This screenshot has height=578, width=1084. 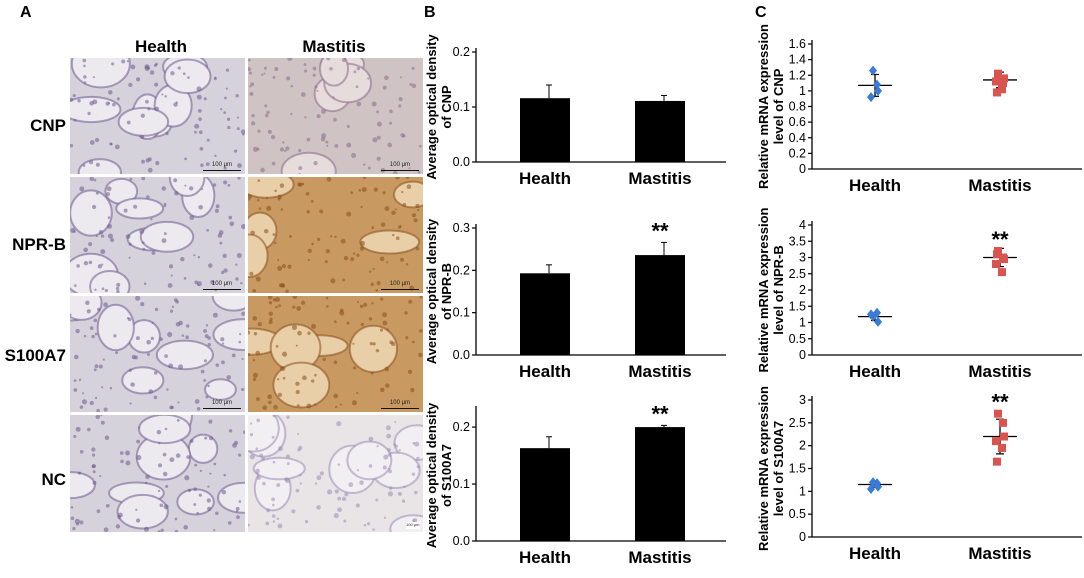 I want to click on panel-a-letter: A, so click(x=26, y=12).